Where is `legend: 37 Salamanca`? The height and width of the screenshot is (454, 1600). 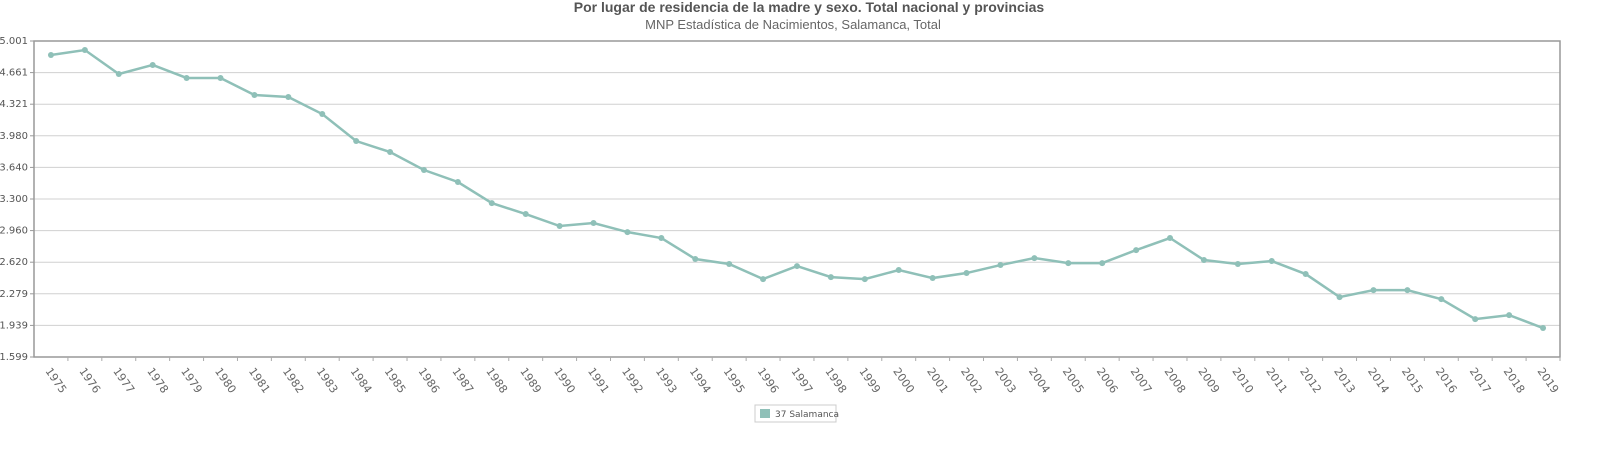 legend: 37 Salamanca is located at coordinates (796, 413).